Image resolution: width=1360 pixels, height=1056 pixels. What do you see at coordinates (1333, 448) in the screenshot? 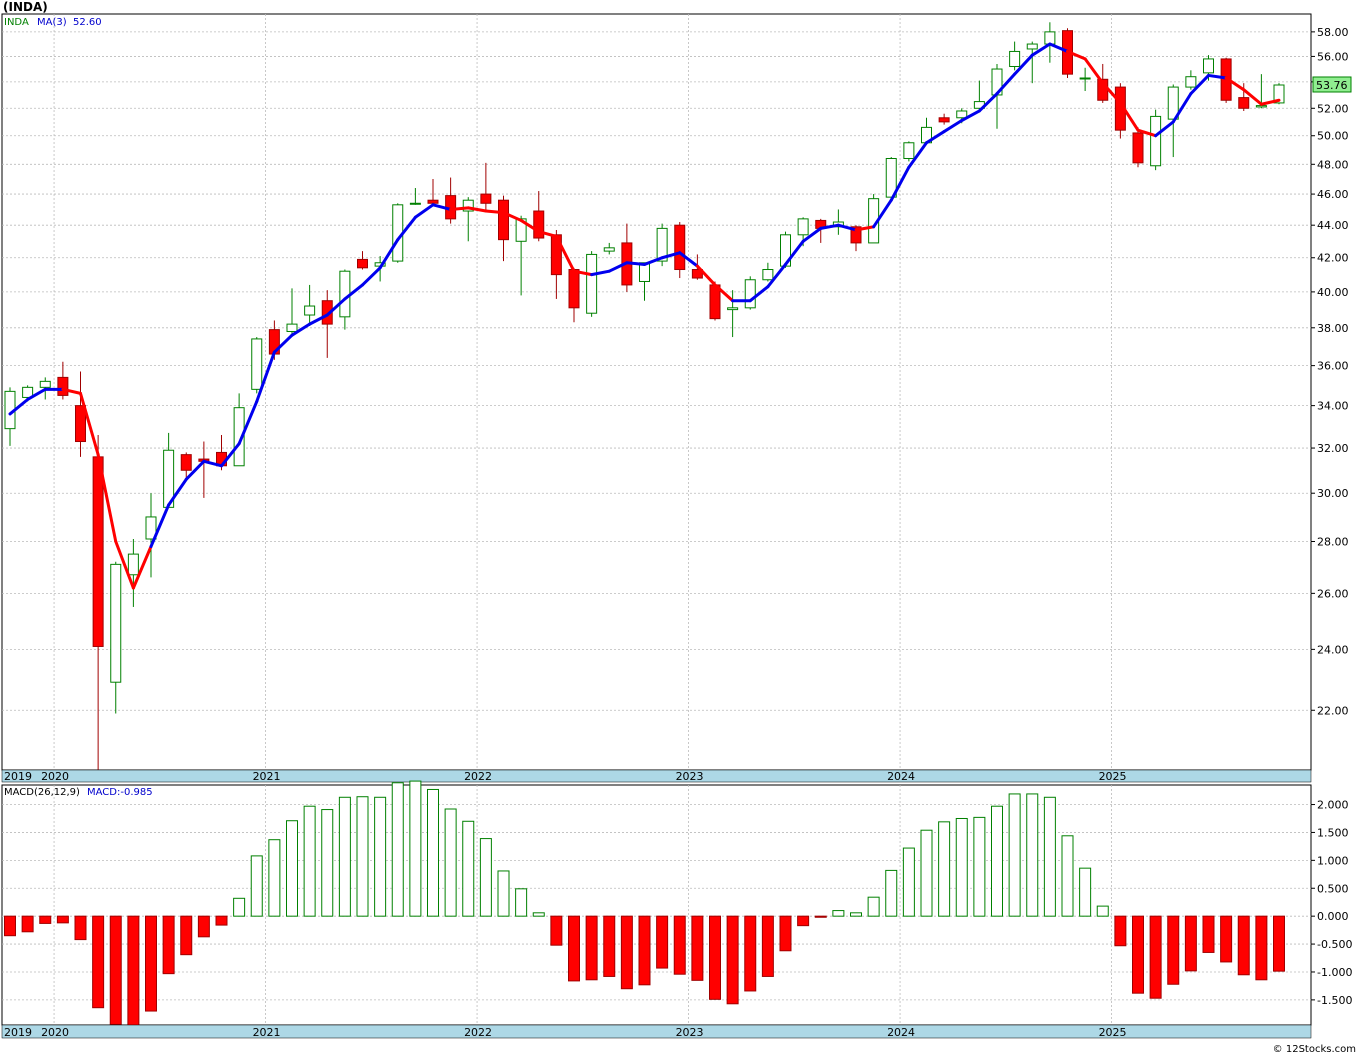
I see `price-y-tick-label: 32.00` at bounding box center [1333, 448].